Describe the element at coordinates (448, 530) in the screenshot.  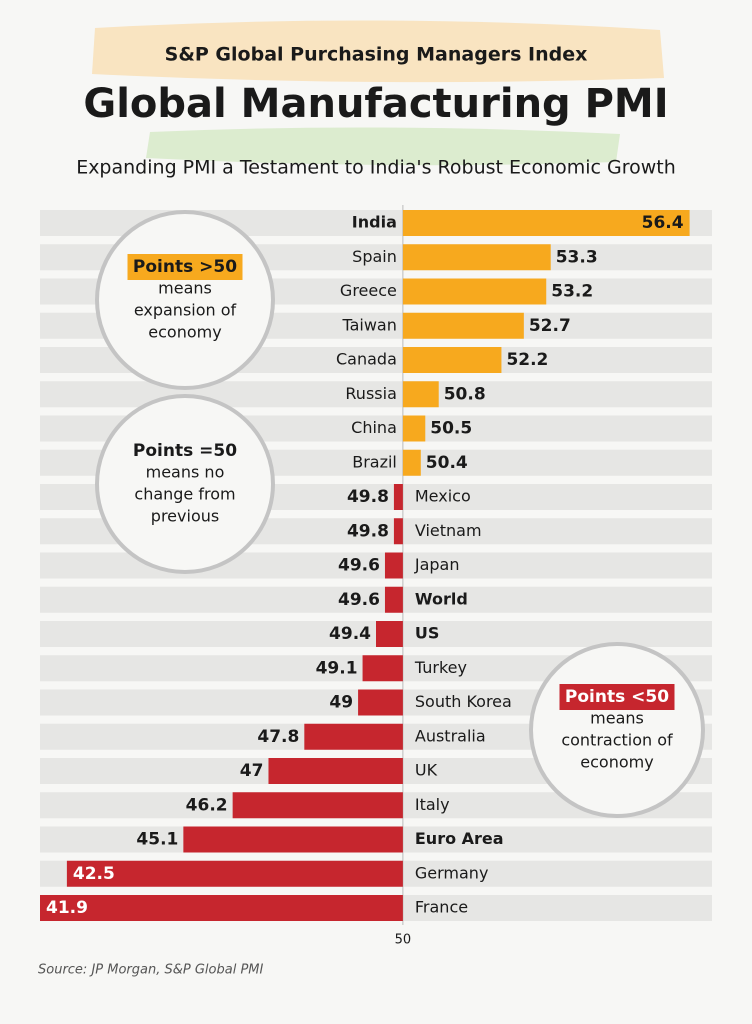
I see `category-label: Vietnam` at that location.